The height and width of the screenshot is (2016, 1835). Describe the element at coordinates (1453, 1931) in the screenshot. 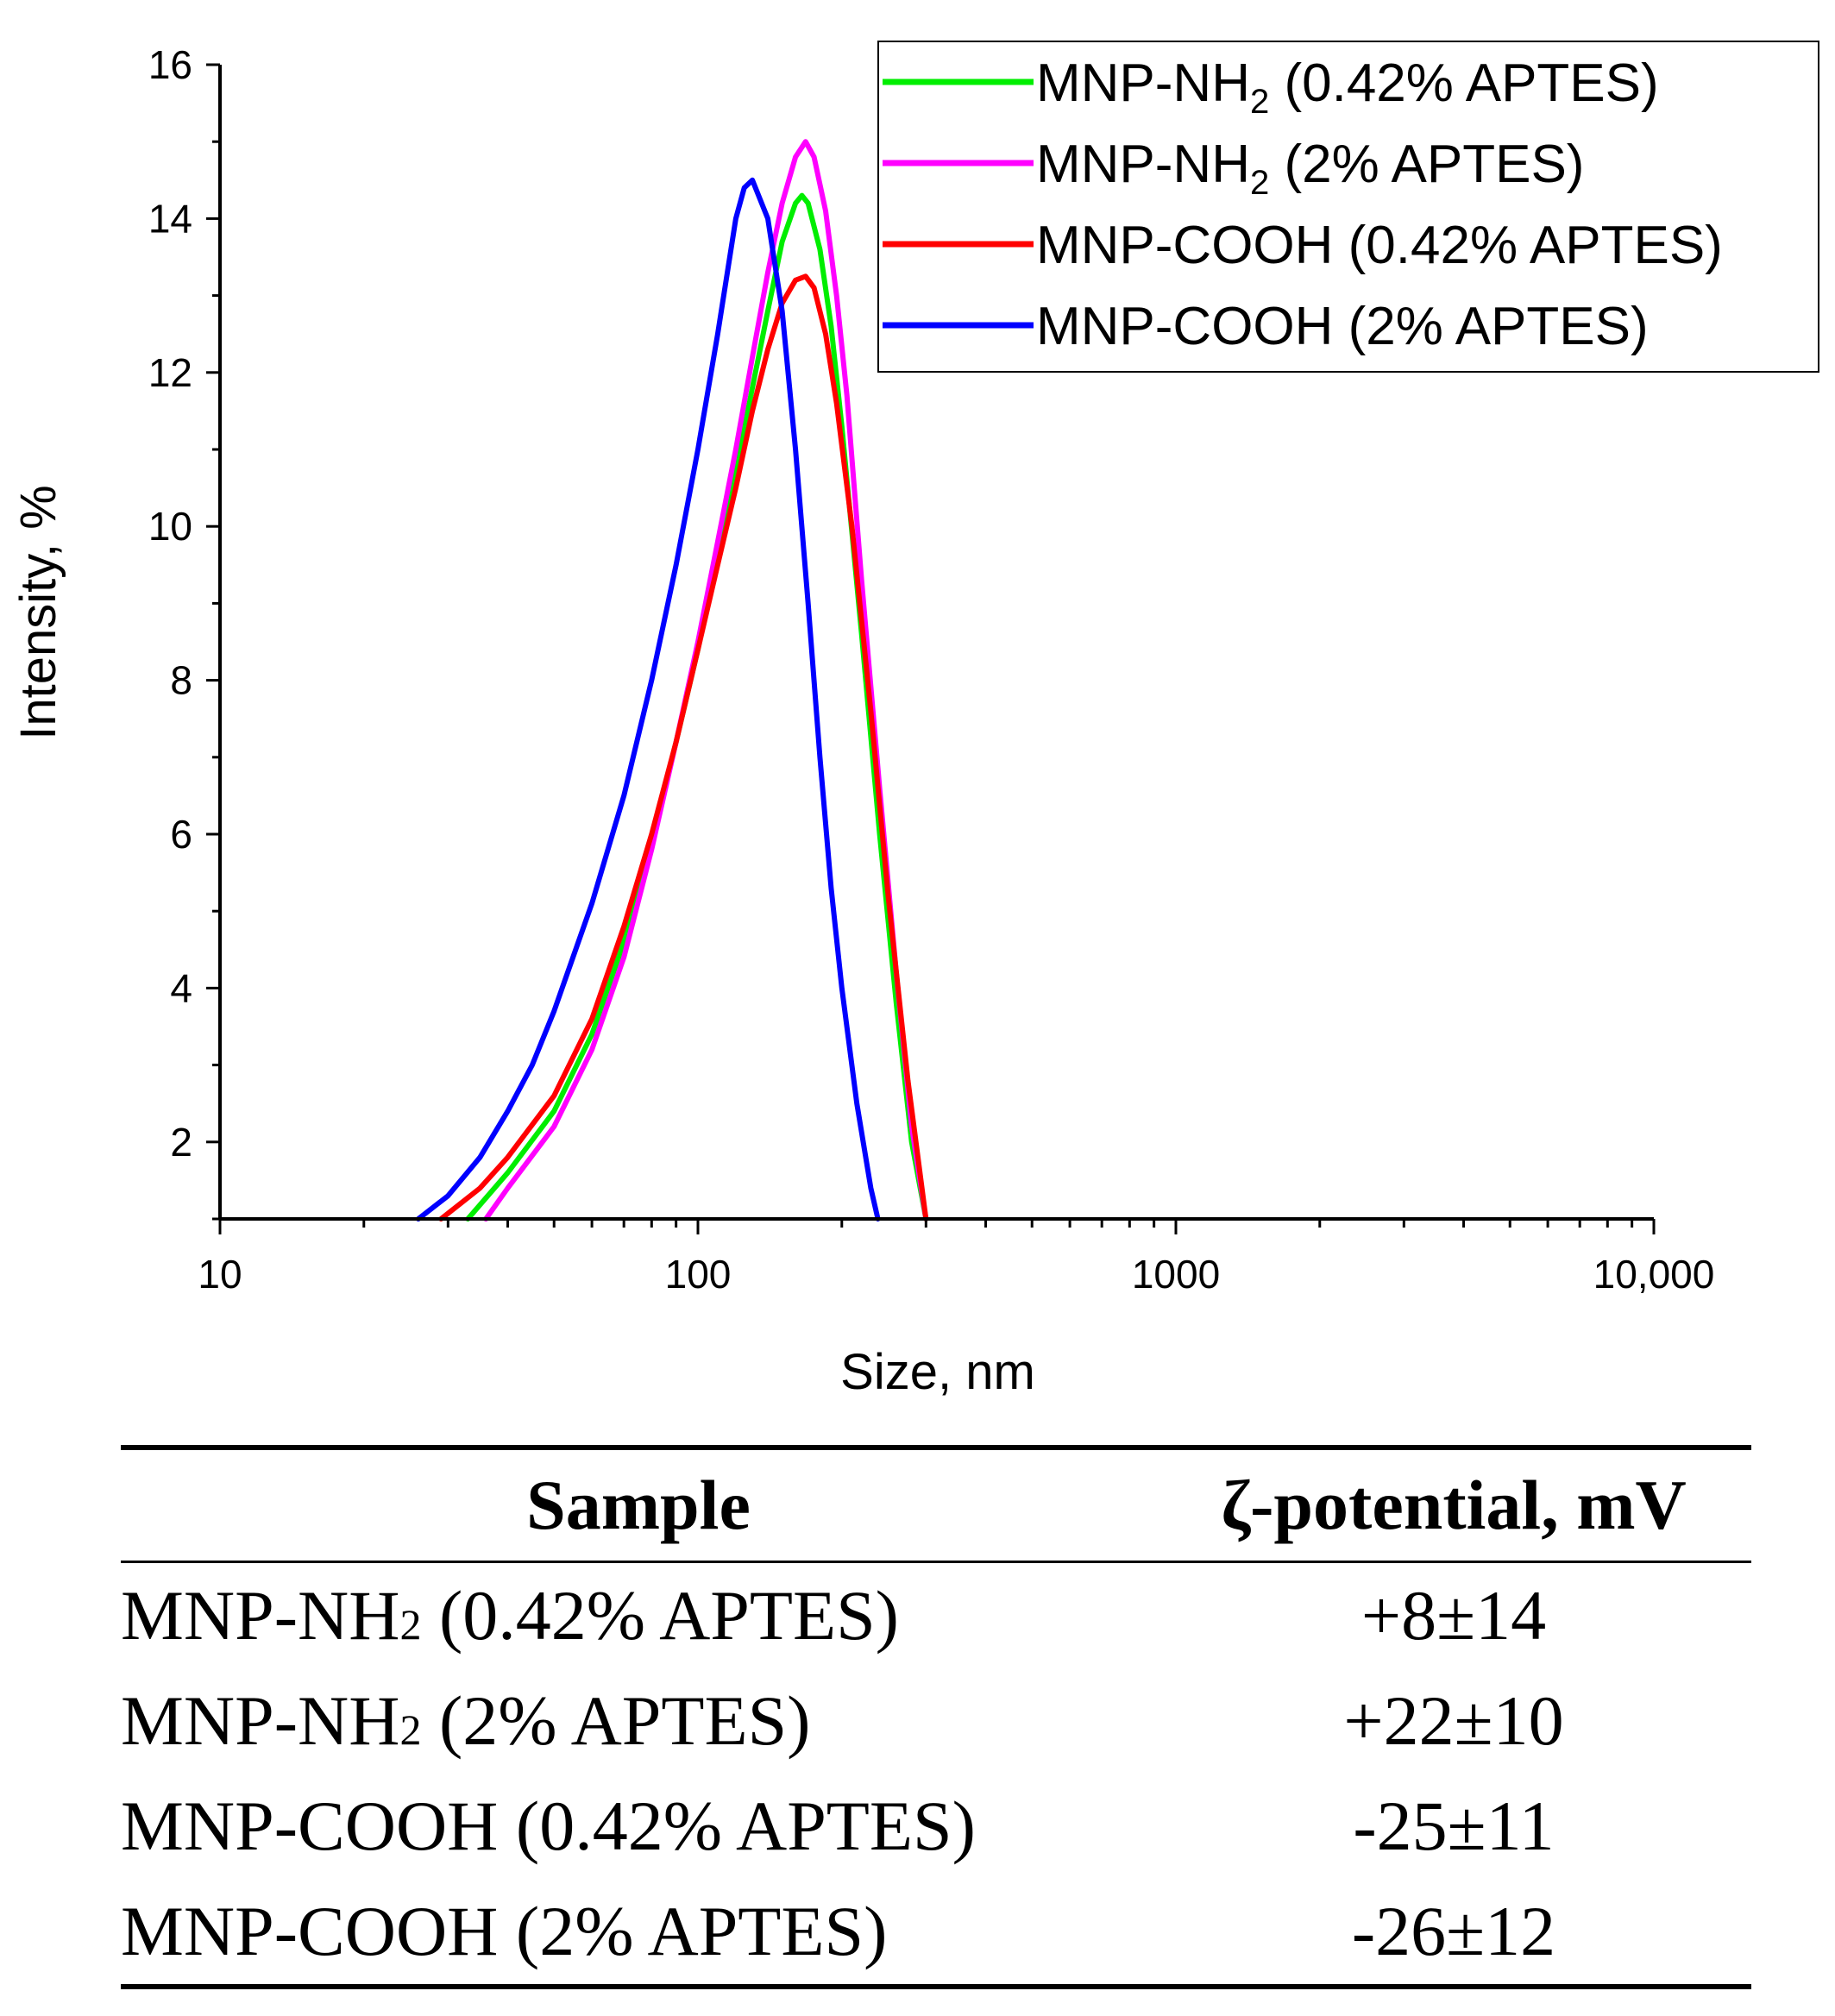

I see `zeta-value-cell: -26±12` at that location.